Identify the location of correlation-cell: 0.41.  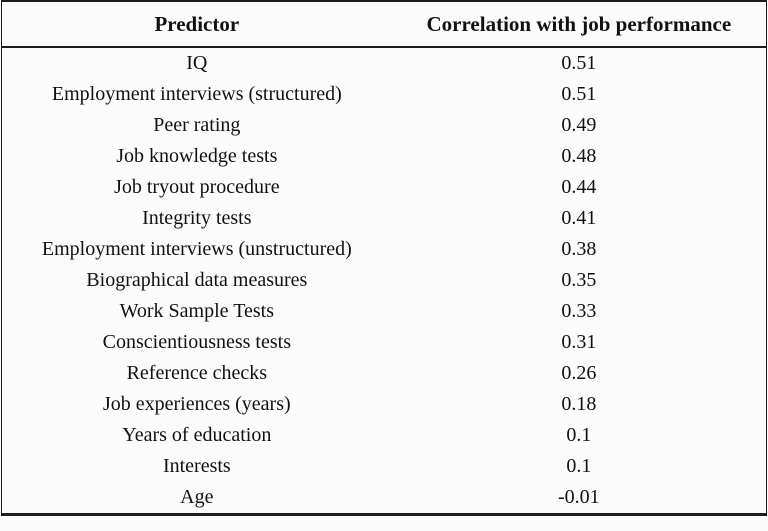
(579, 218).